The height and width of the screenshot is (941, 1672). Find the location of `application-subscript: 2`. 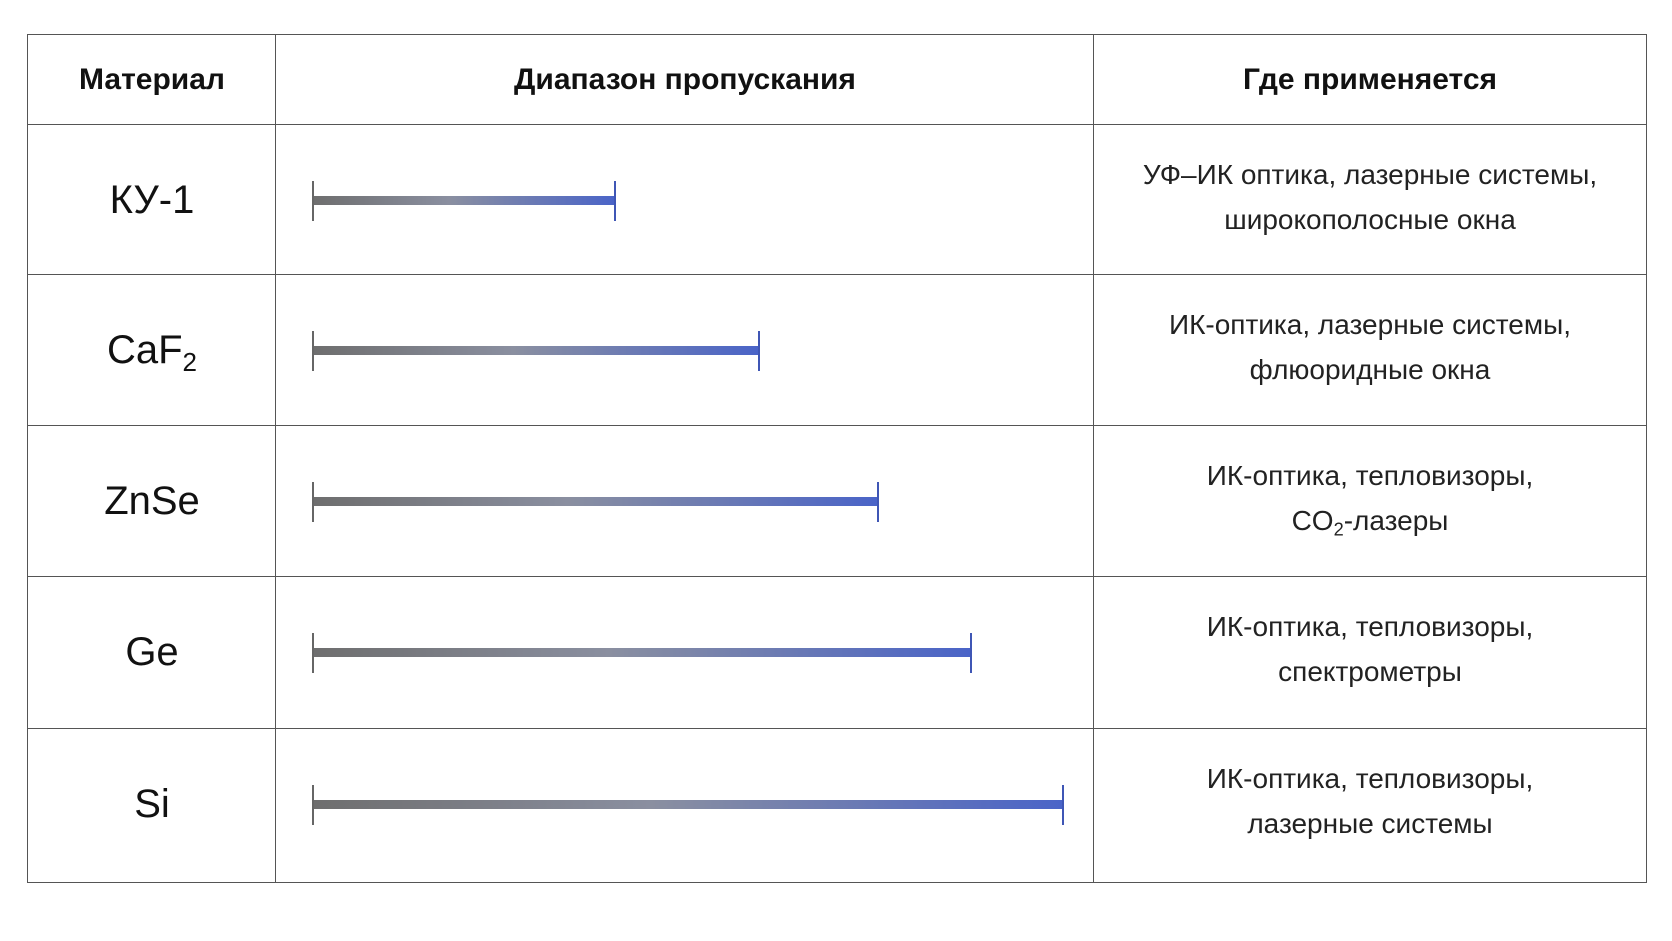

application-subscript: 2 is located at coordinates (1338, 528).